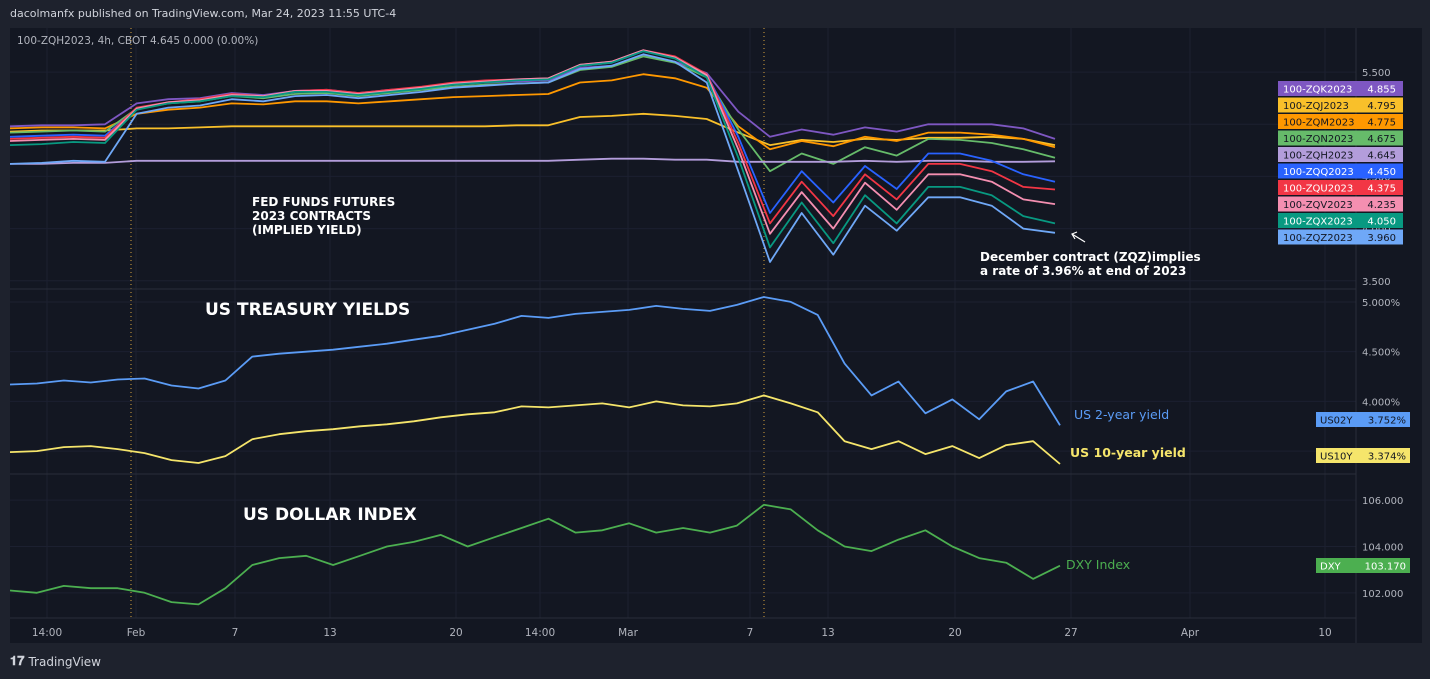 This screenshot has width=1430, height=679. Describe the element at coordinates (1083, 271) in the screenshot. I see `december-note-line-2: a rate of 3.96% at end of 2023` at that location.